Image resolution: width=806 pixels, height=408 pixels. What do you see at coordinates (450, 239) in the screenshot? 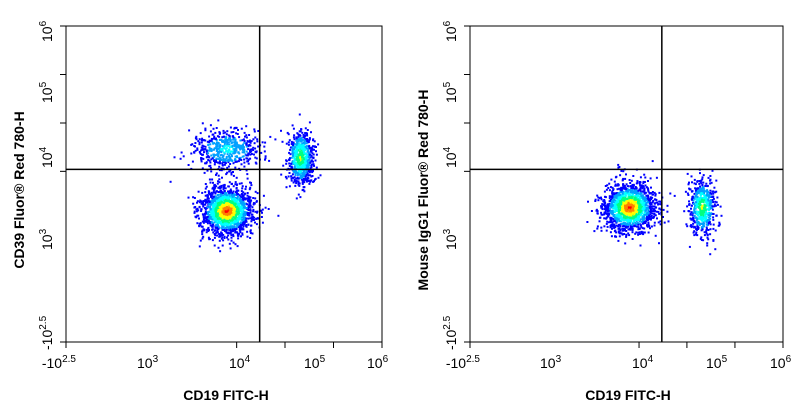
I see `y-tick-label: 103` at bounding box center [450, 239].